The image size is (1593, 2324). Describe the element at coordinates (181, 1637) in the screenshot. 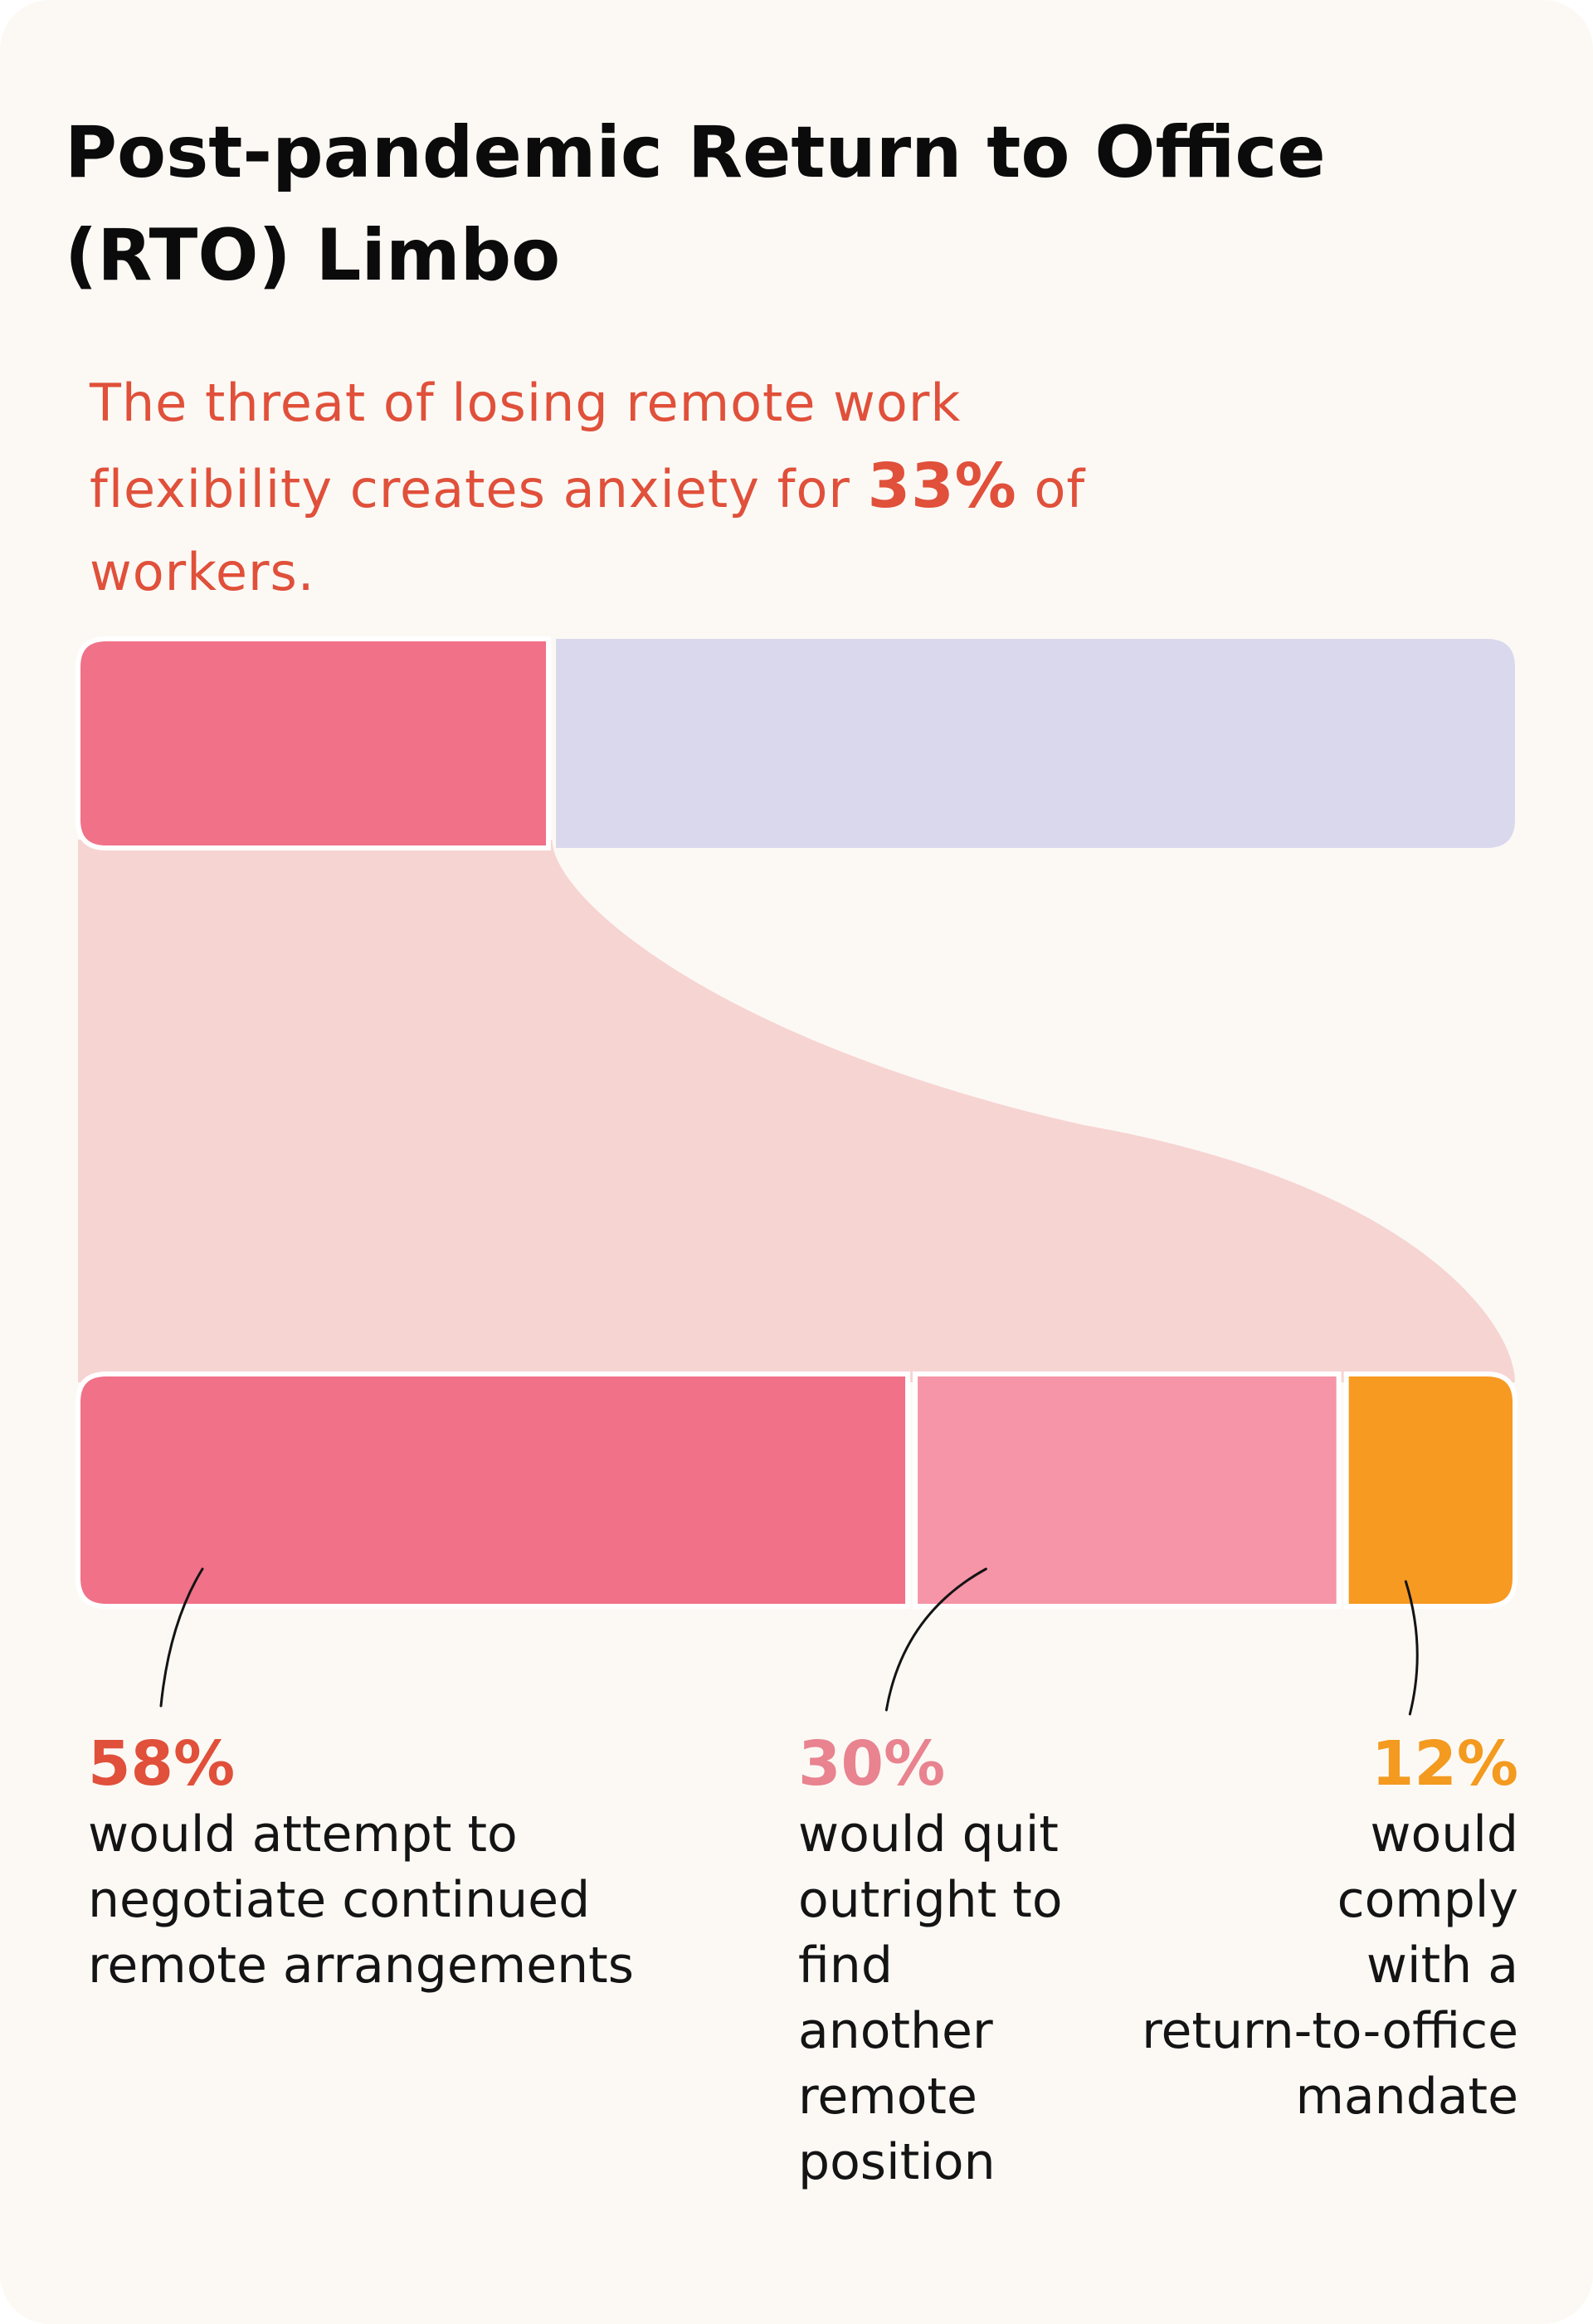

I see `leader-line-negotiate` at that location.